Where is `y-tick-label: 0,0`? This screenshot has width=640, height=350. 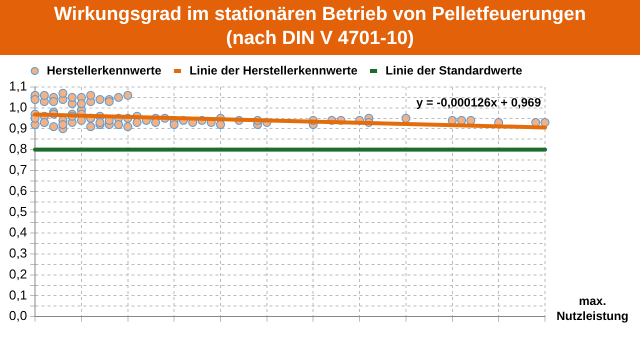 y-tick-label: 0,0 is located at coordinates (18, 316).